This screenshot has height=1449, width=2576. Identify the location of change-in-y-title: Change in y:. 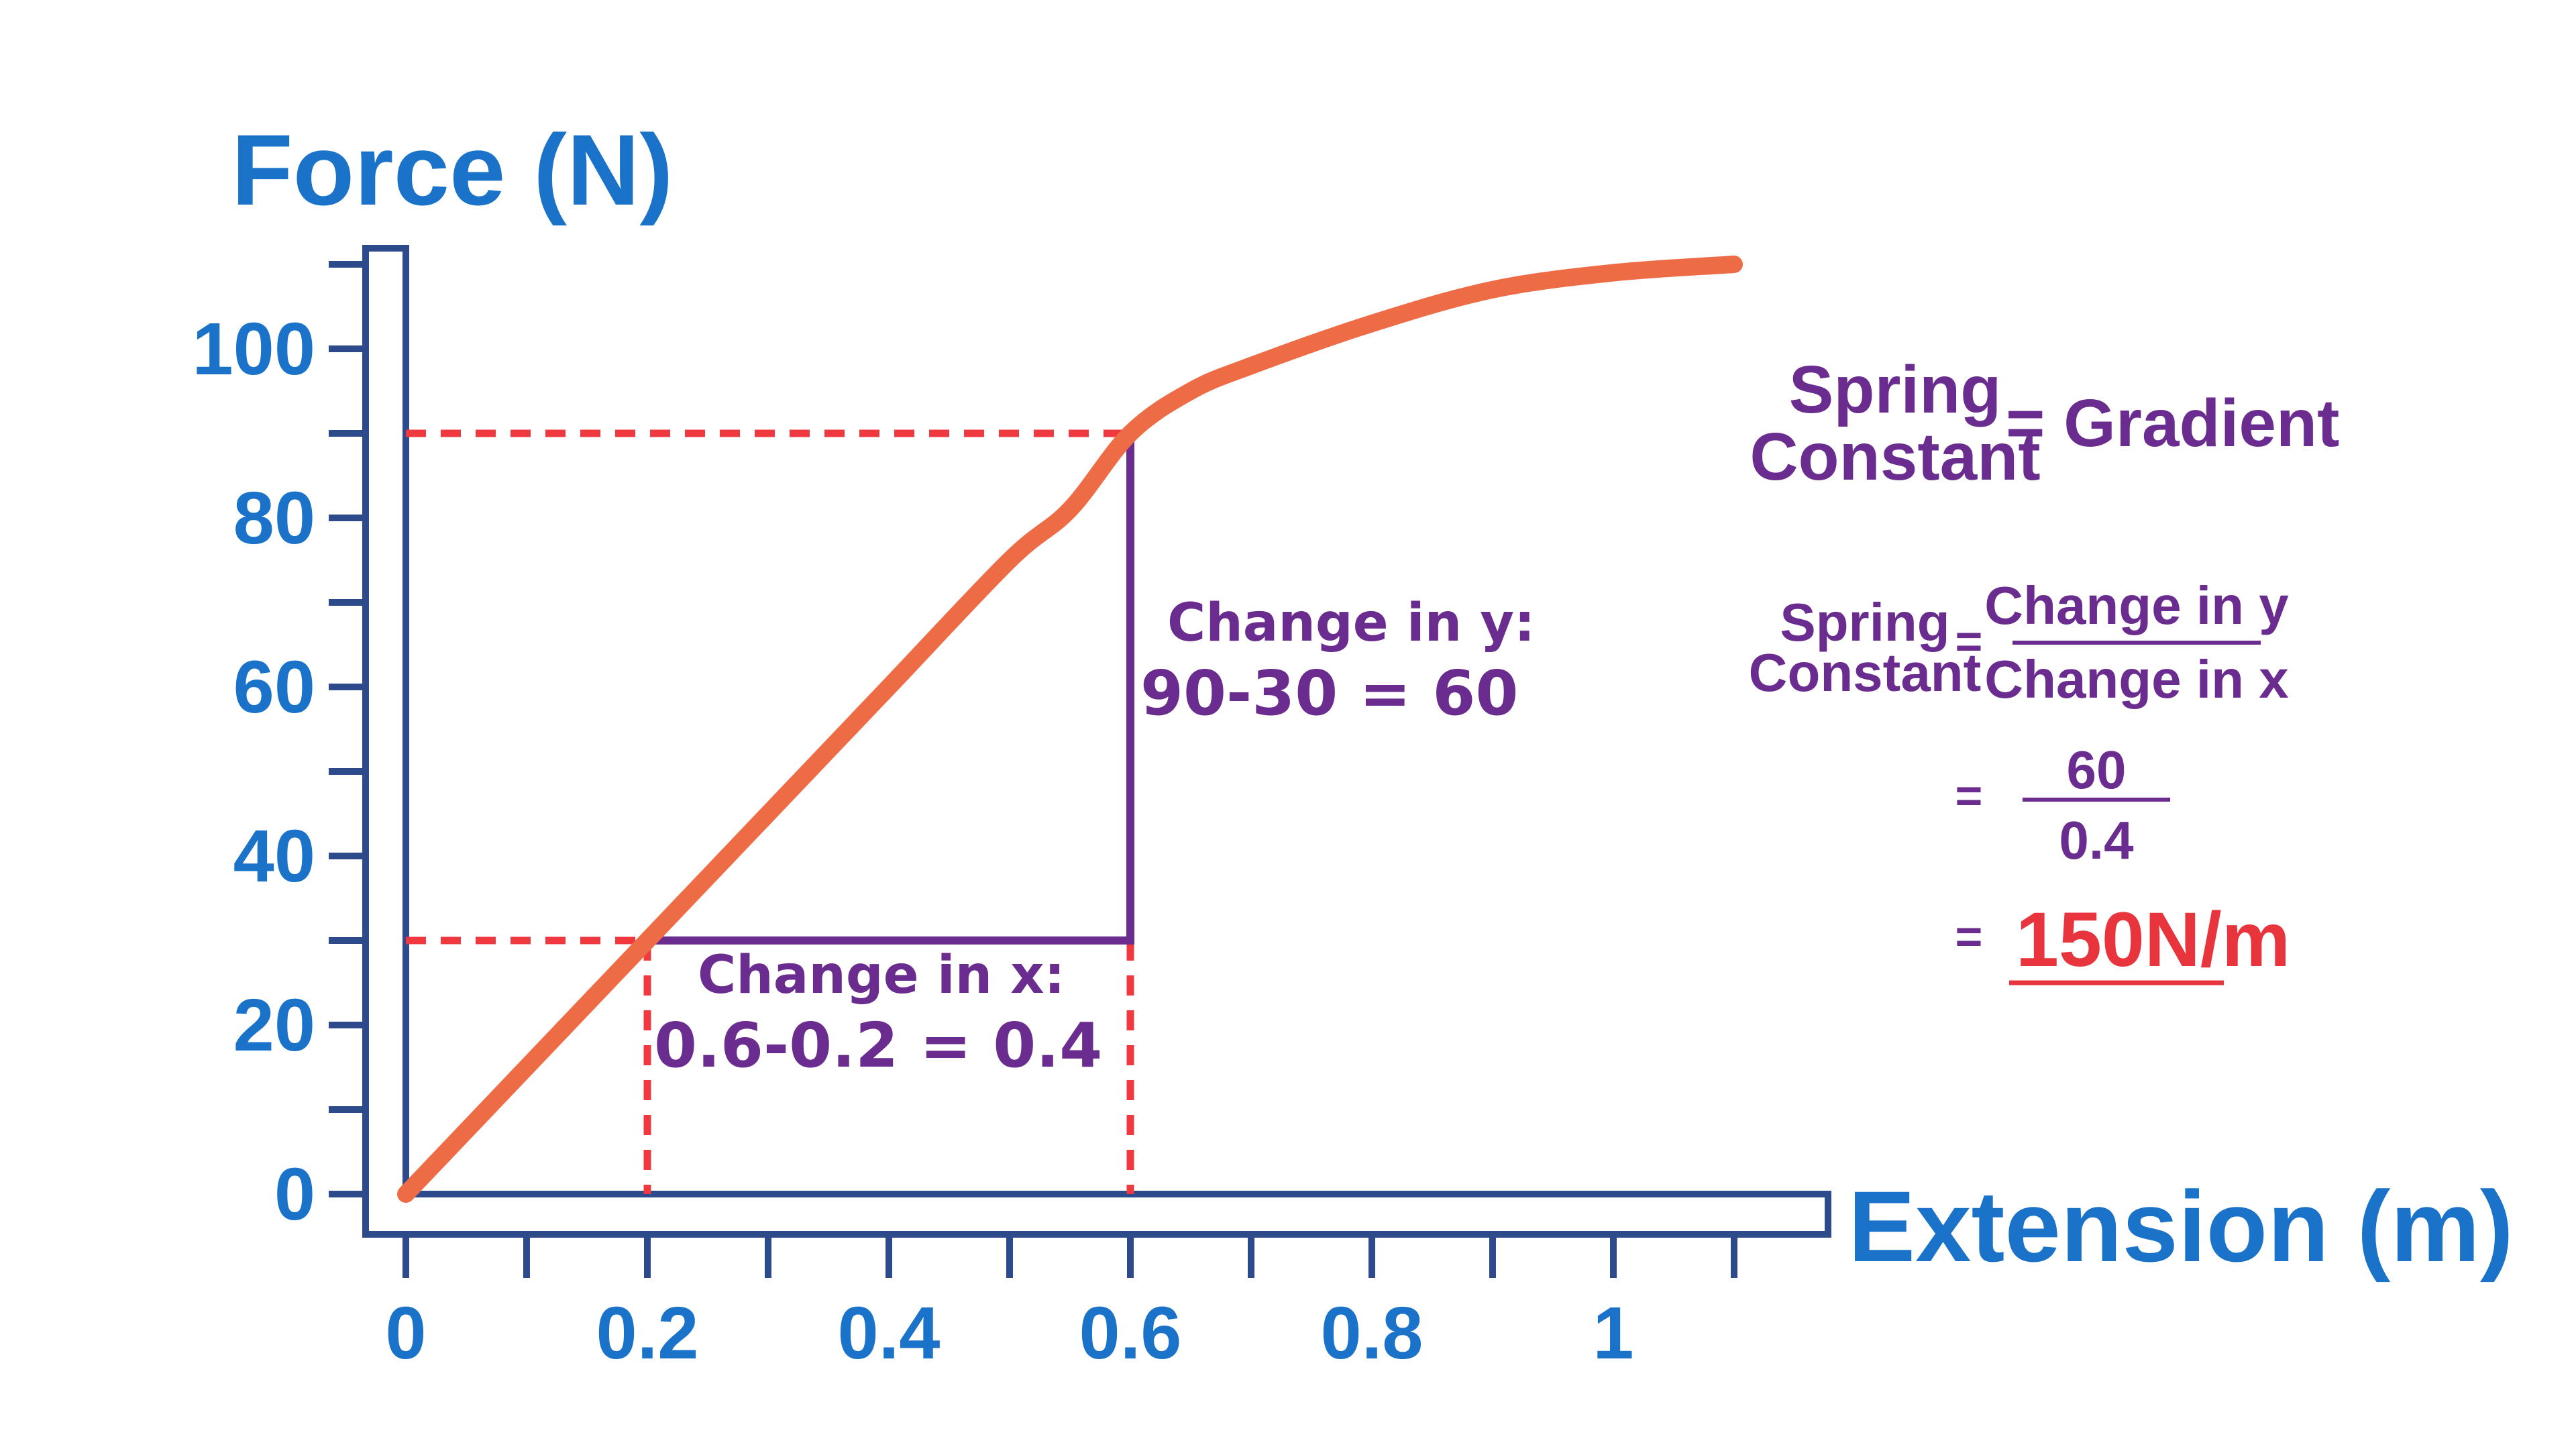
(1351, 623).